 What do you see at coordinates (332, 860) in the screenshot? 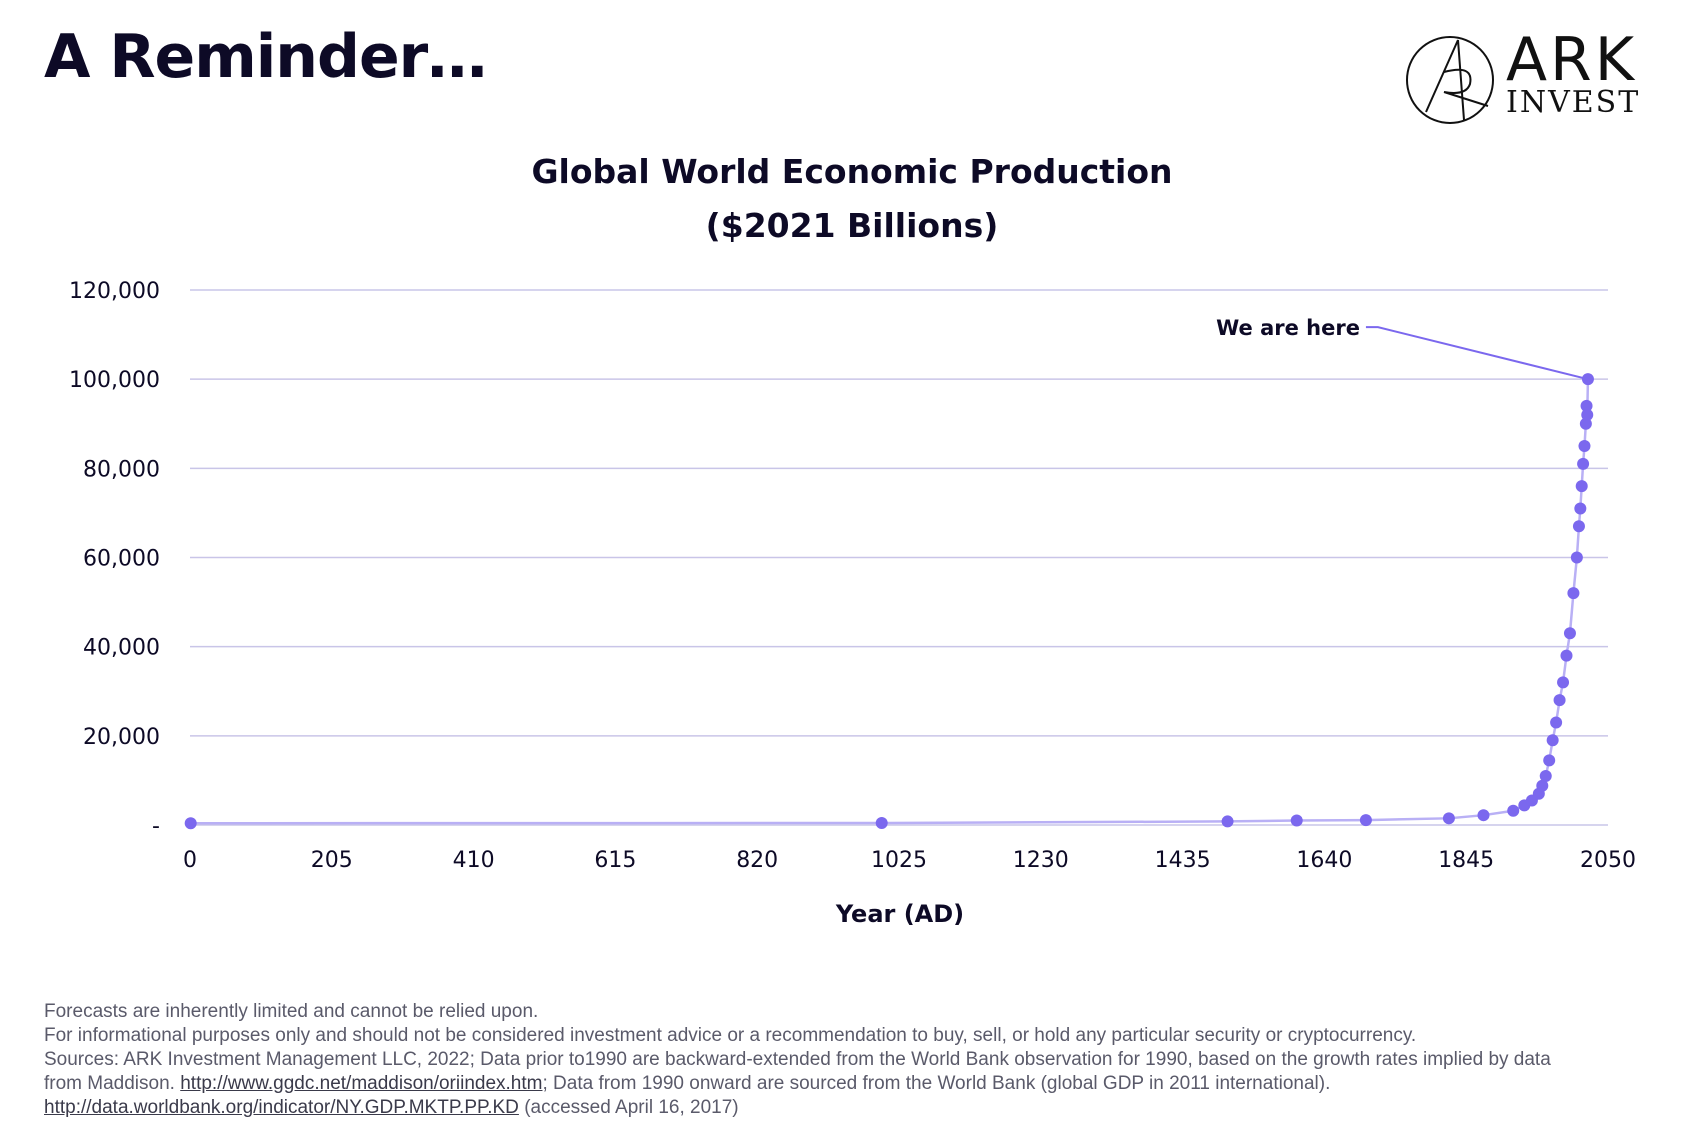
I see `x-tick-label: 205` at bounding box center [332, 860].